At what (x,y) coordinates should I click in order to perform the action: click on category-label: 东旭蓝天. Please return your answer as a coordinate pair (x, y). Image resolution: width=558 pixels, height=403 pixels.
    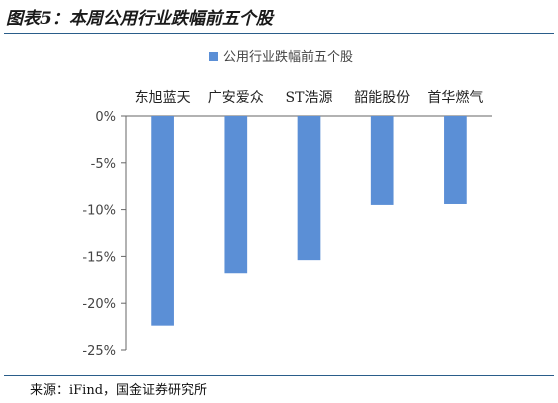
    Looking at the image, I should click on (163, 98).